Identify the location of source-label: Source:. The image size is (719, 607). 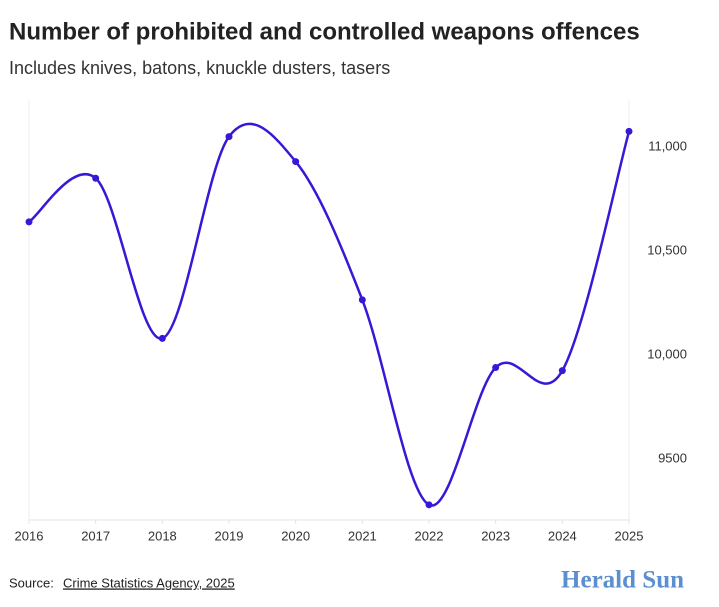
(31, 582).